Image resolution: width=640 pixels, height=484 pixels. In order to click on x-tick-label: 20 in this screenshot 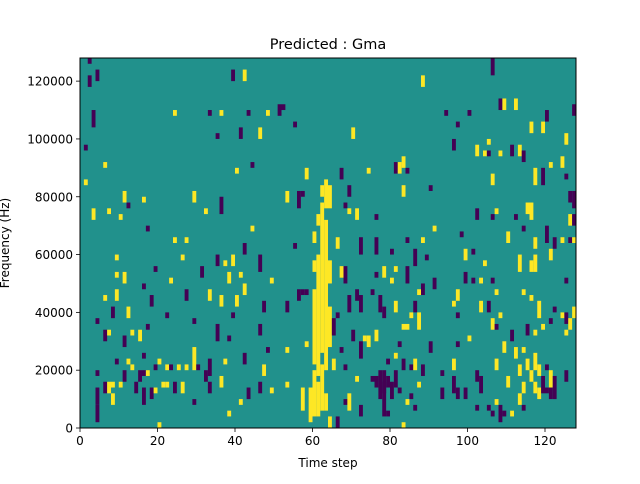, I will do `click(157, 441)`.